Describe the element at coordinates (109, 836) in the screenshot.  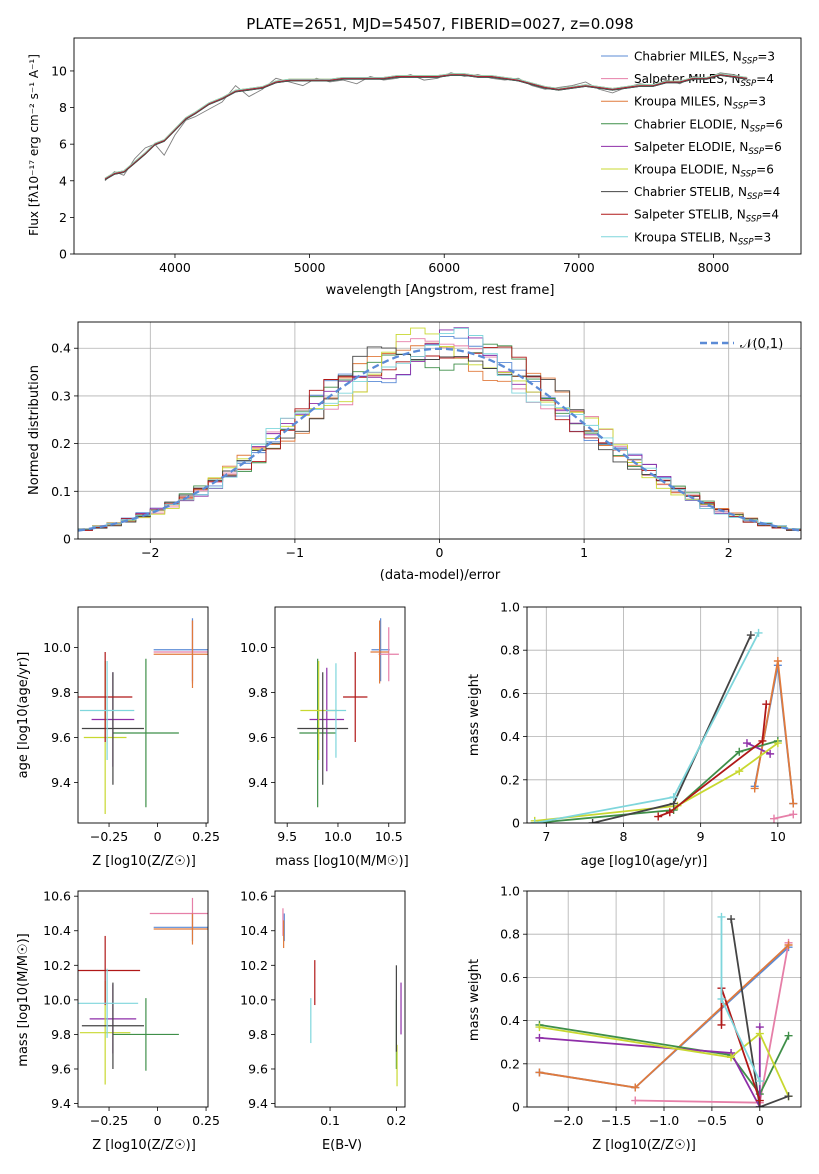
I see `age-vs-Z-ticklabel-x: −0.25` at that location.